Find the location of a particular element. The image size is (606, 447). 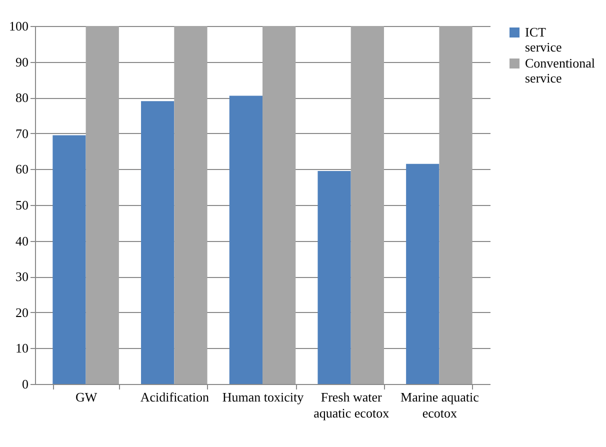

x-tick-label: Fresh water aquatic ecotox is located at coordinates (352, 405).